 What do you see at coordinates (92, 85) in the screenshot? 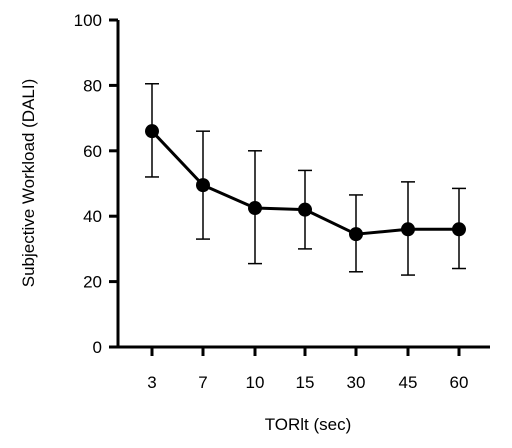
I see `y-tick-label: 80` at bounding box center [92, 85].